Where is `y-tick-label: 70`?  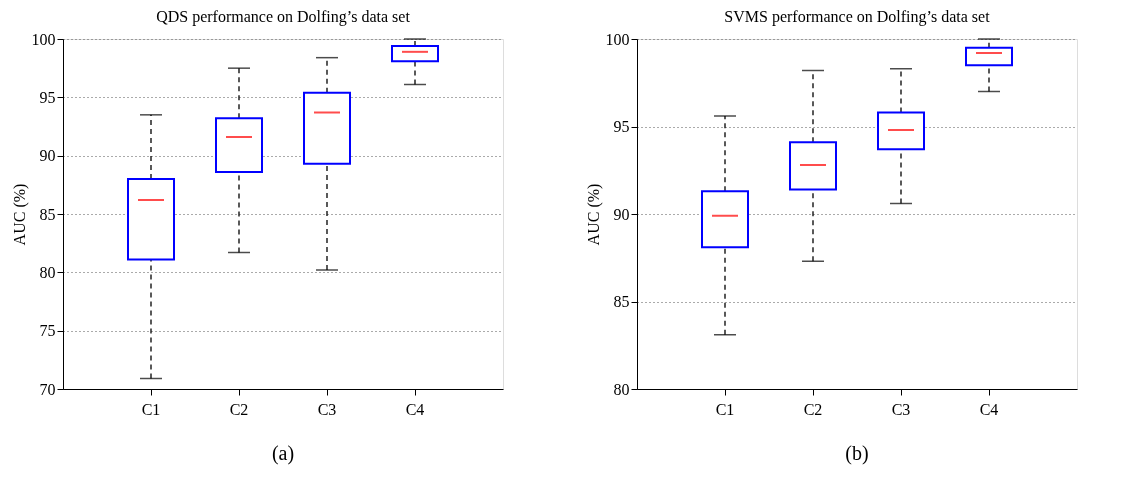
y-tick-label: 70 is located at coordinates (47, 389).